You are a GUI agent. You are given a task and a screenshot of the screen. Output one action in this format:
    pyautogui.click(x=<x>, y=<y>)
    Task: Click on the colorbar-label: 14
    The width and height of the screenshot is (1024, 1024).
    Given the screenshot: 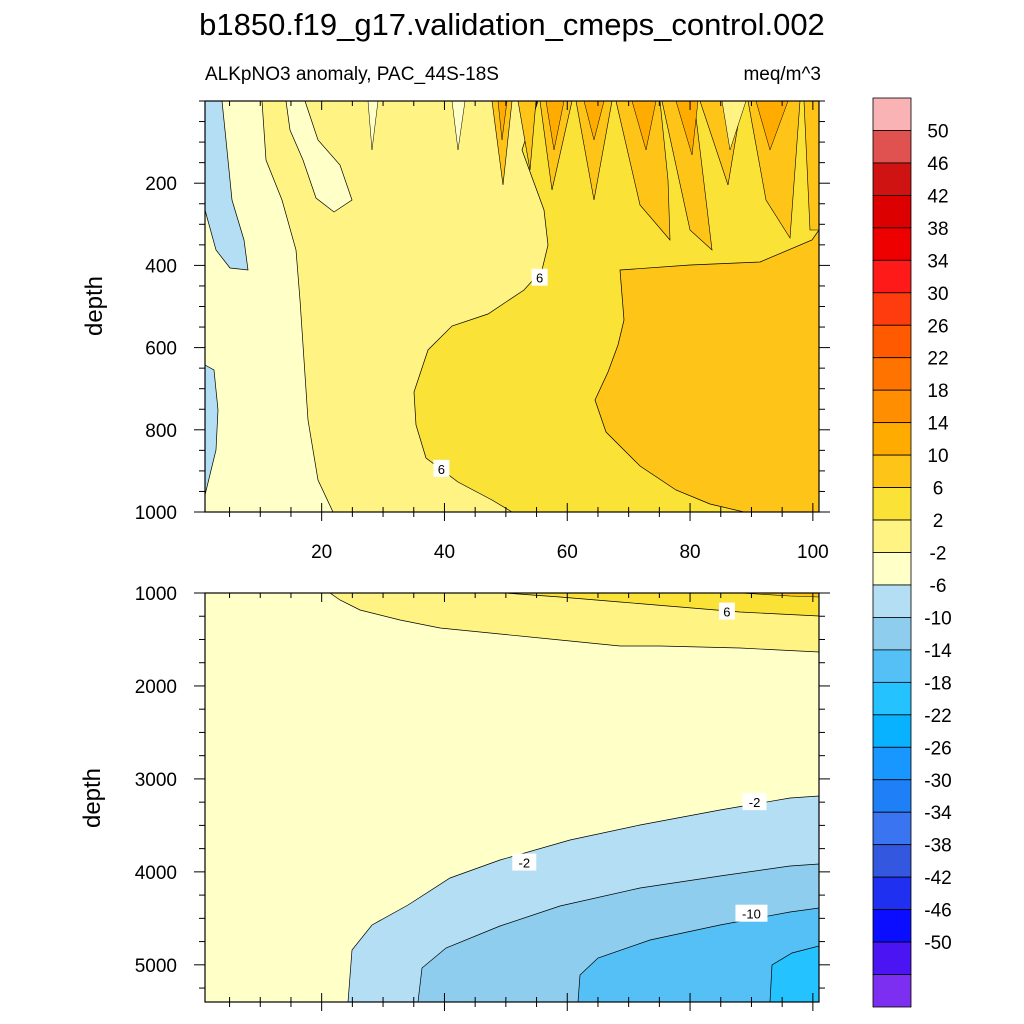 What is the action you would take?
    pyautogui.click(x=938, y=424)
    